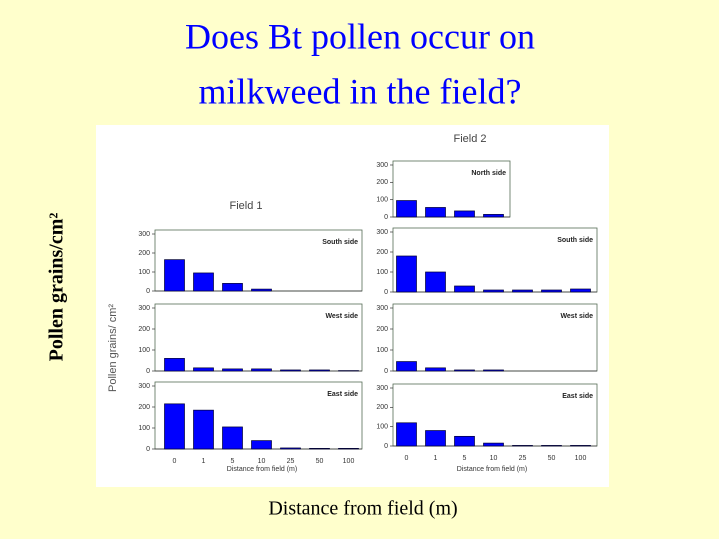  I want to click on slide-title: milkweed in the field?, so click(360, 91).